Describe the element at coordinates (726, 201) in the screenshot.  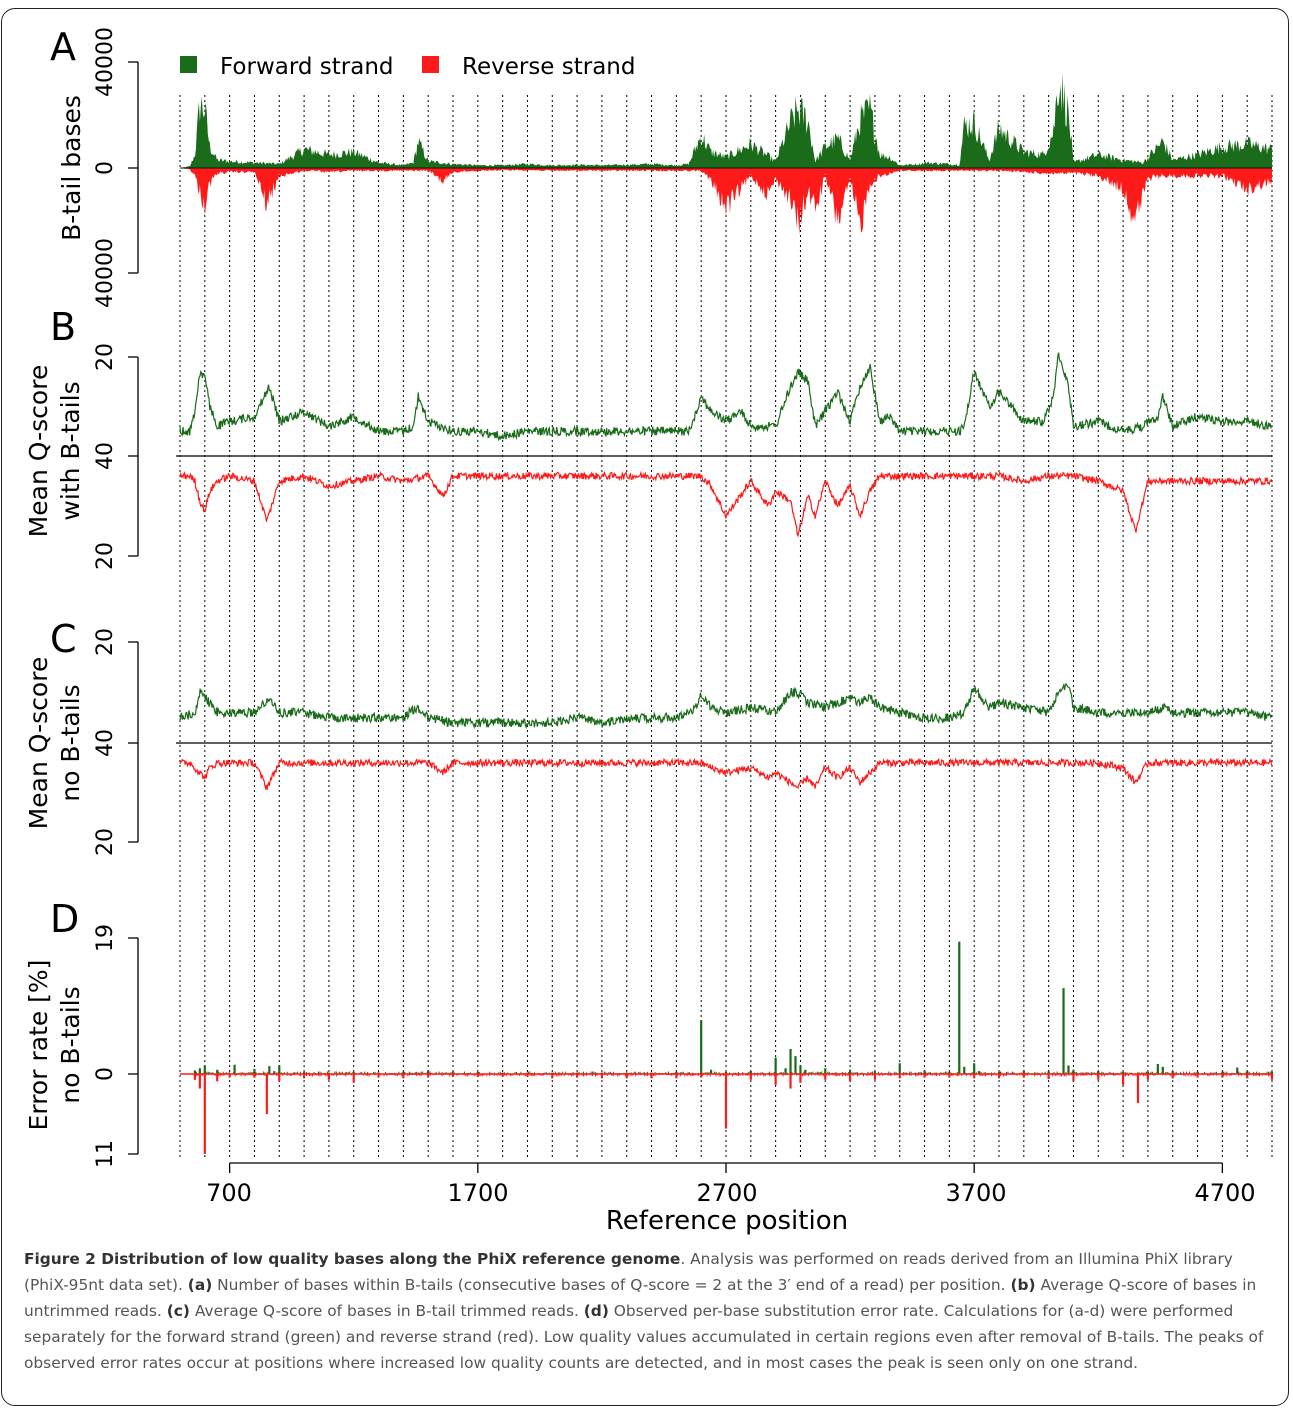
I see `area-a-reverse` at that location.